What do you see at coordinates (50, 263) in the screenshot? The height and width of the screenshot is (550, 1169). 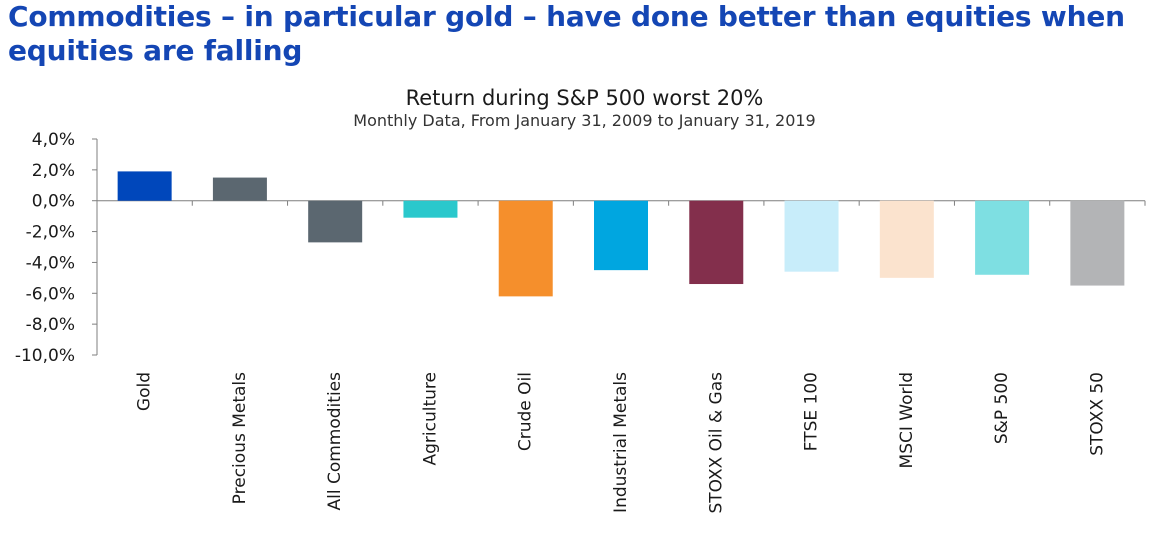 I see `y-tick-label: -4,0%` at bounding box center [50, 263].